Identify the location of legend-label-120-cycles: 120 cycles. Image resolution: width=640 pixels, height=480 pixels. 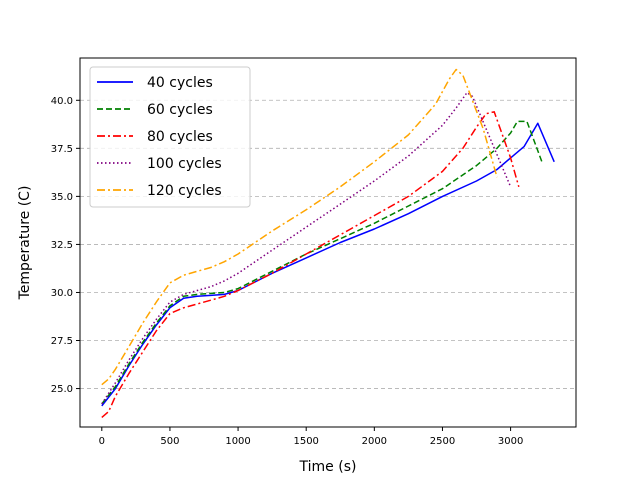
(184, 191).